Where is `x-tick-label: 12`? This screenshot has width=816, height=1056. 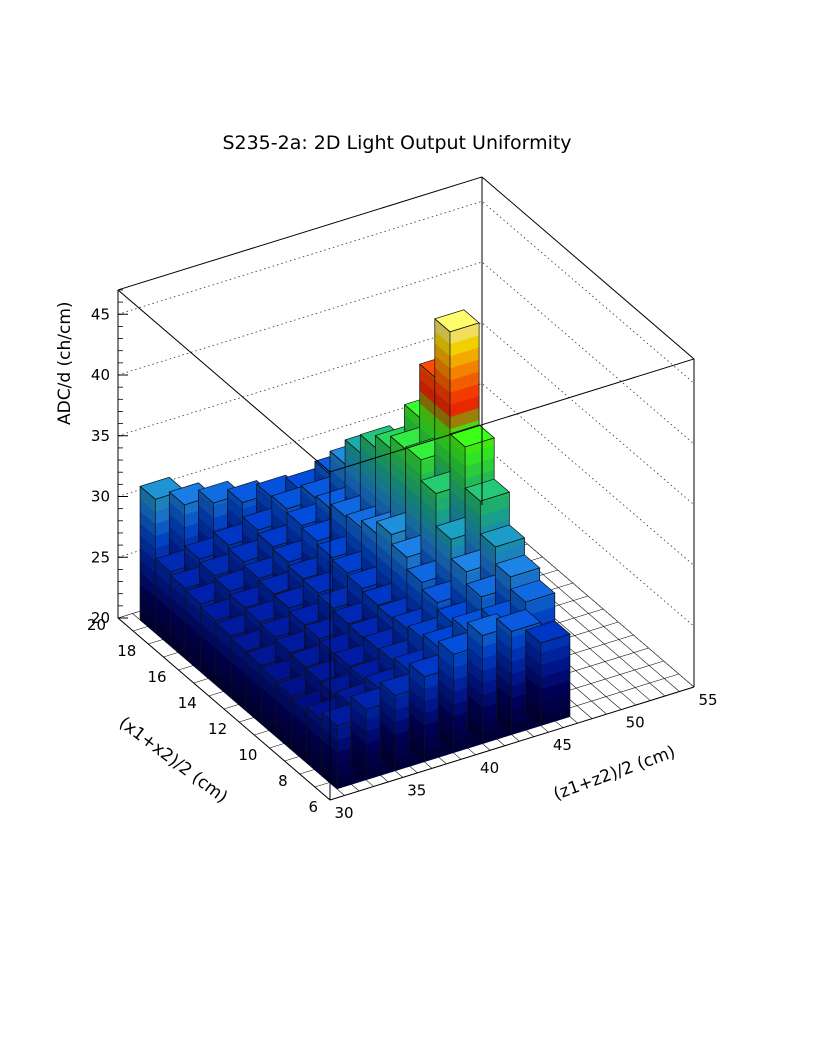 x-tick-label: 12 is located at coordinates (217, 729).